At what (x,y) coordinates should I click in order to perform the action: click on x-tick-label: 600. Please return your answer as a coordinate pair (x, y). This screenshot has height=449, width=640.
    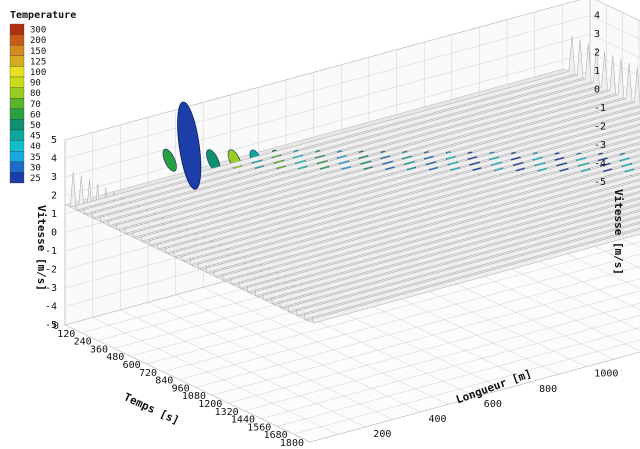
    Looking at the image, I should click on (132, 365).